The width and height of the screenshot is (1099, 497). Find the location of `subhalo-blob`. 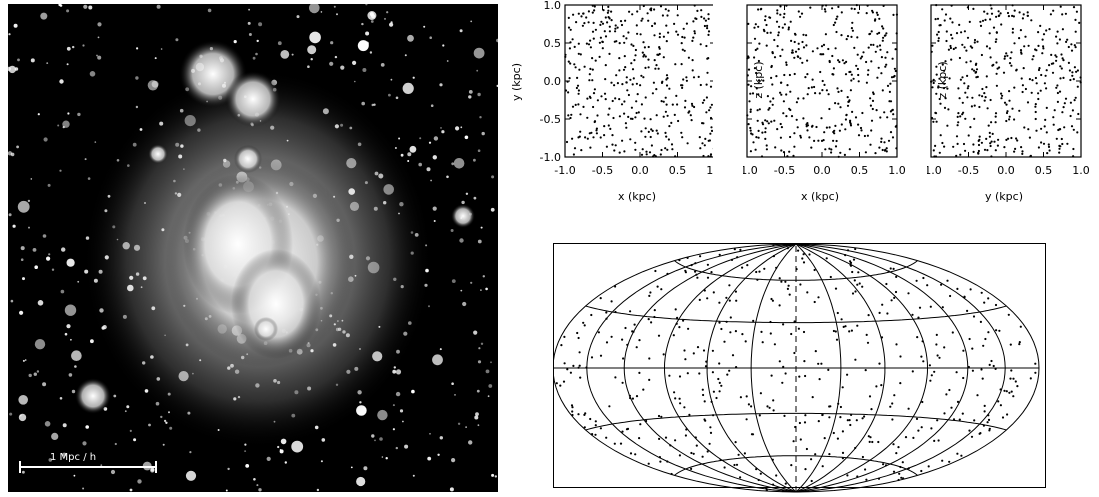

subhalo-blob is located at coordinates (253, 99).